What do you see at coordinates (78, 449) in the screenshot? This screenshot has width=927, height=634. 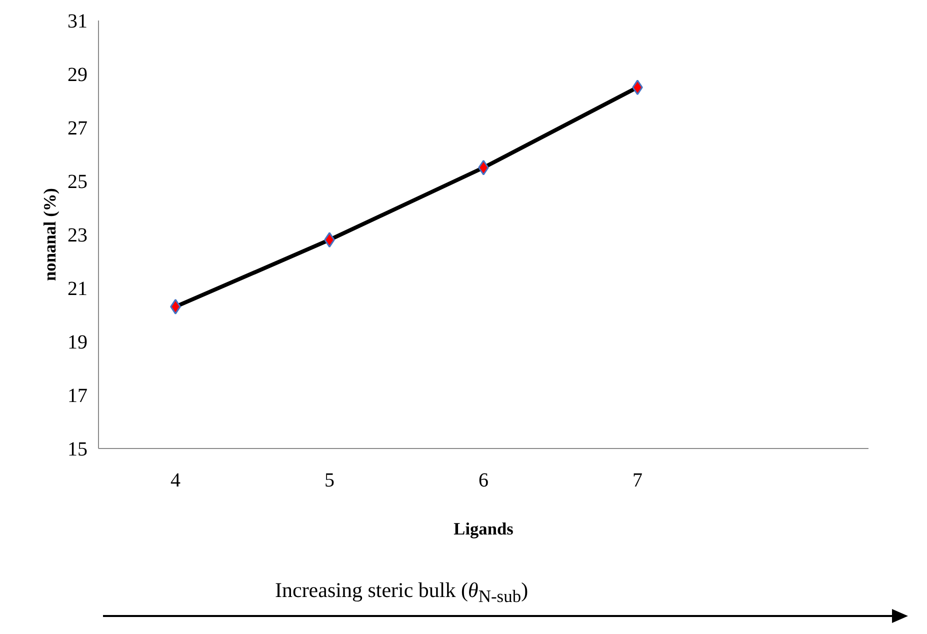 I see `y-tick-label: 15` at bounding box center [78, 449].